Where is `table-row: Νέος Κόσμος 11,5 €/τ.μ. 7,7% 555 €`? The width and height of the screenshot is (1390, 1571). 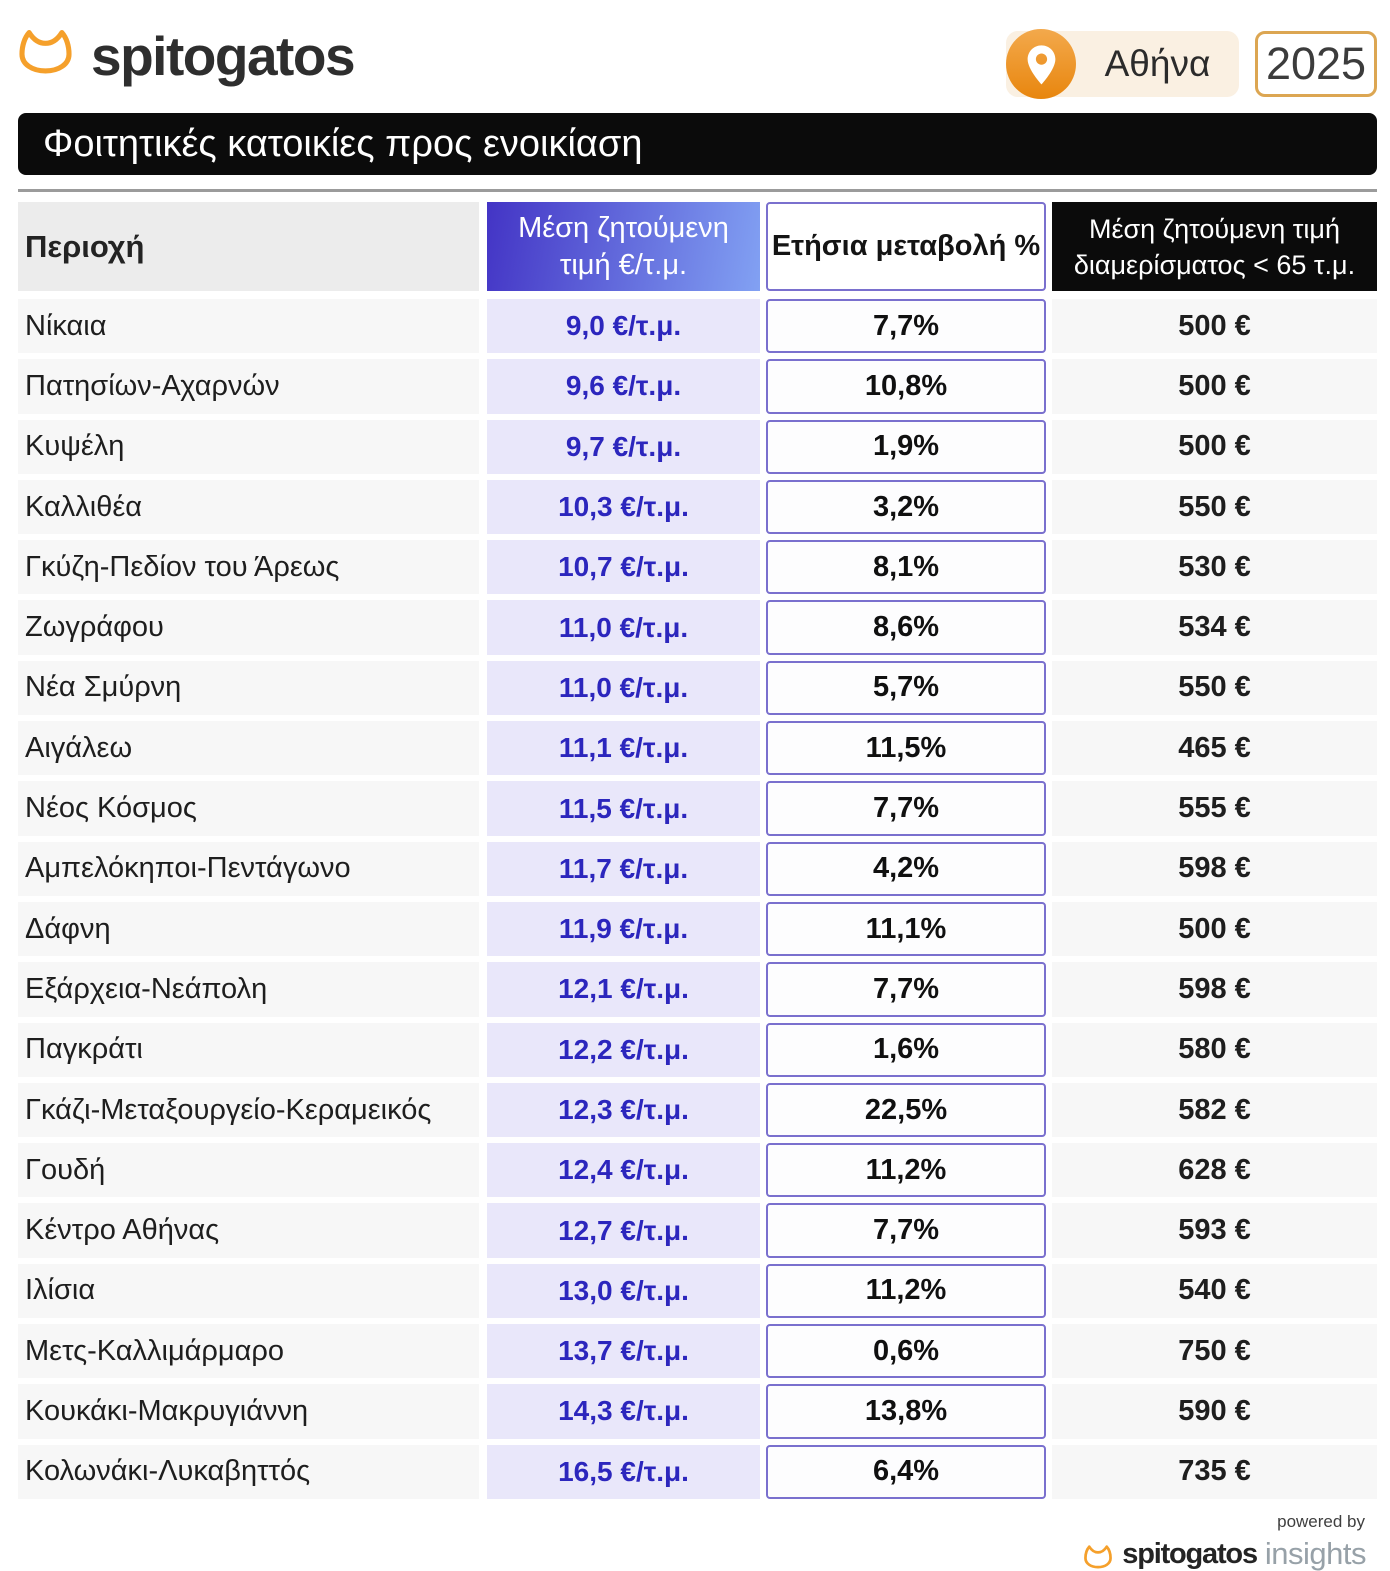 table-row: Νέος Κόσμος 11,5 €/τ.μ. 7,7% 555 € is located at coordinates (695, 808).